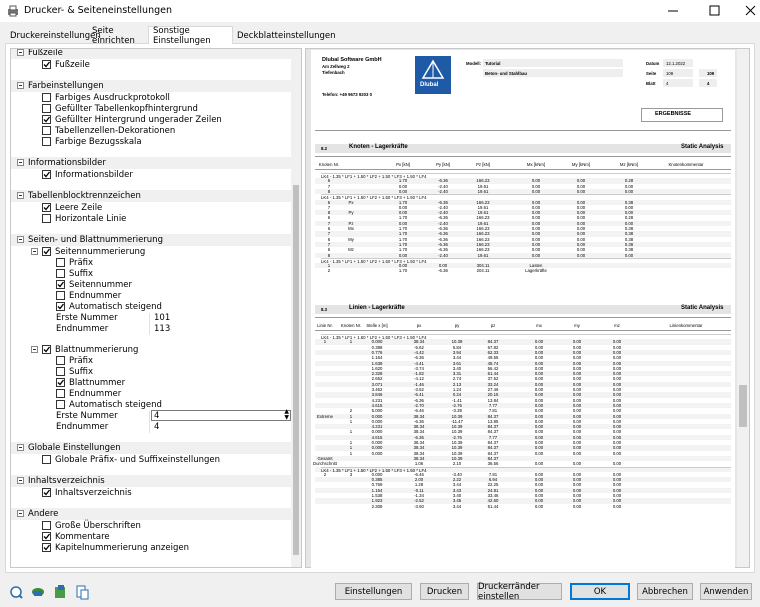  Describe the element at coordinates (97, 382) in the screenshot. I see `item-label: Blattnummer` at that location.